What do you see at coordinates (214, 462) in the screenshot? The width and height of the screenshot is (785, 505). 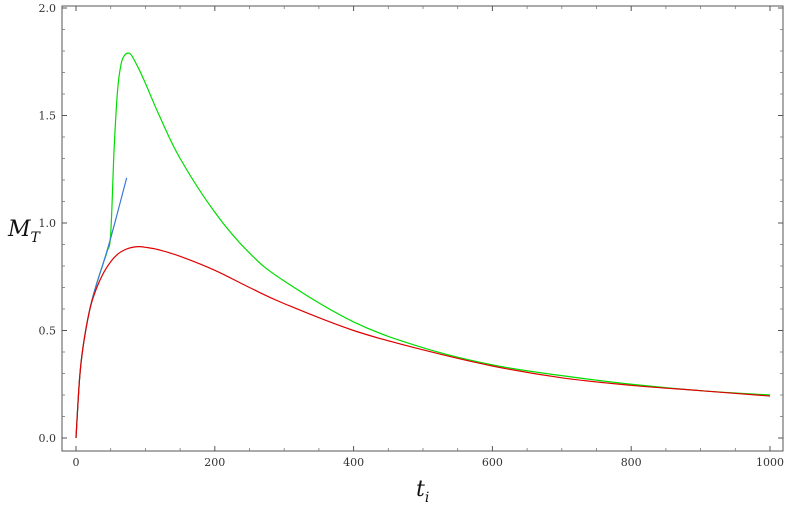 I see `x-tick-label: 200` at bounding box center [214, 462].